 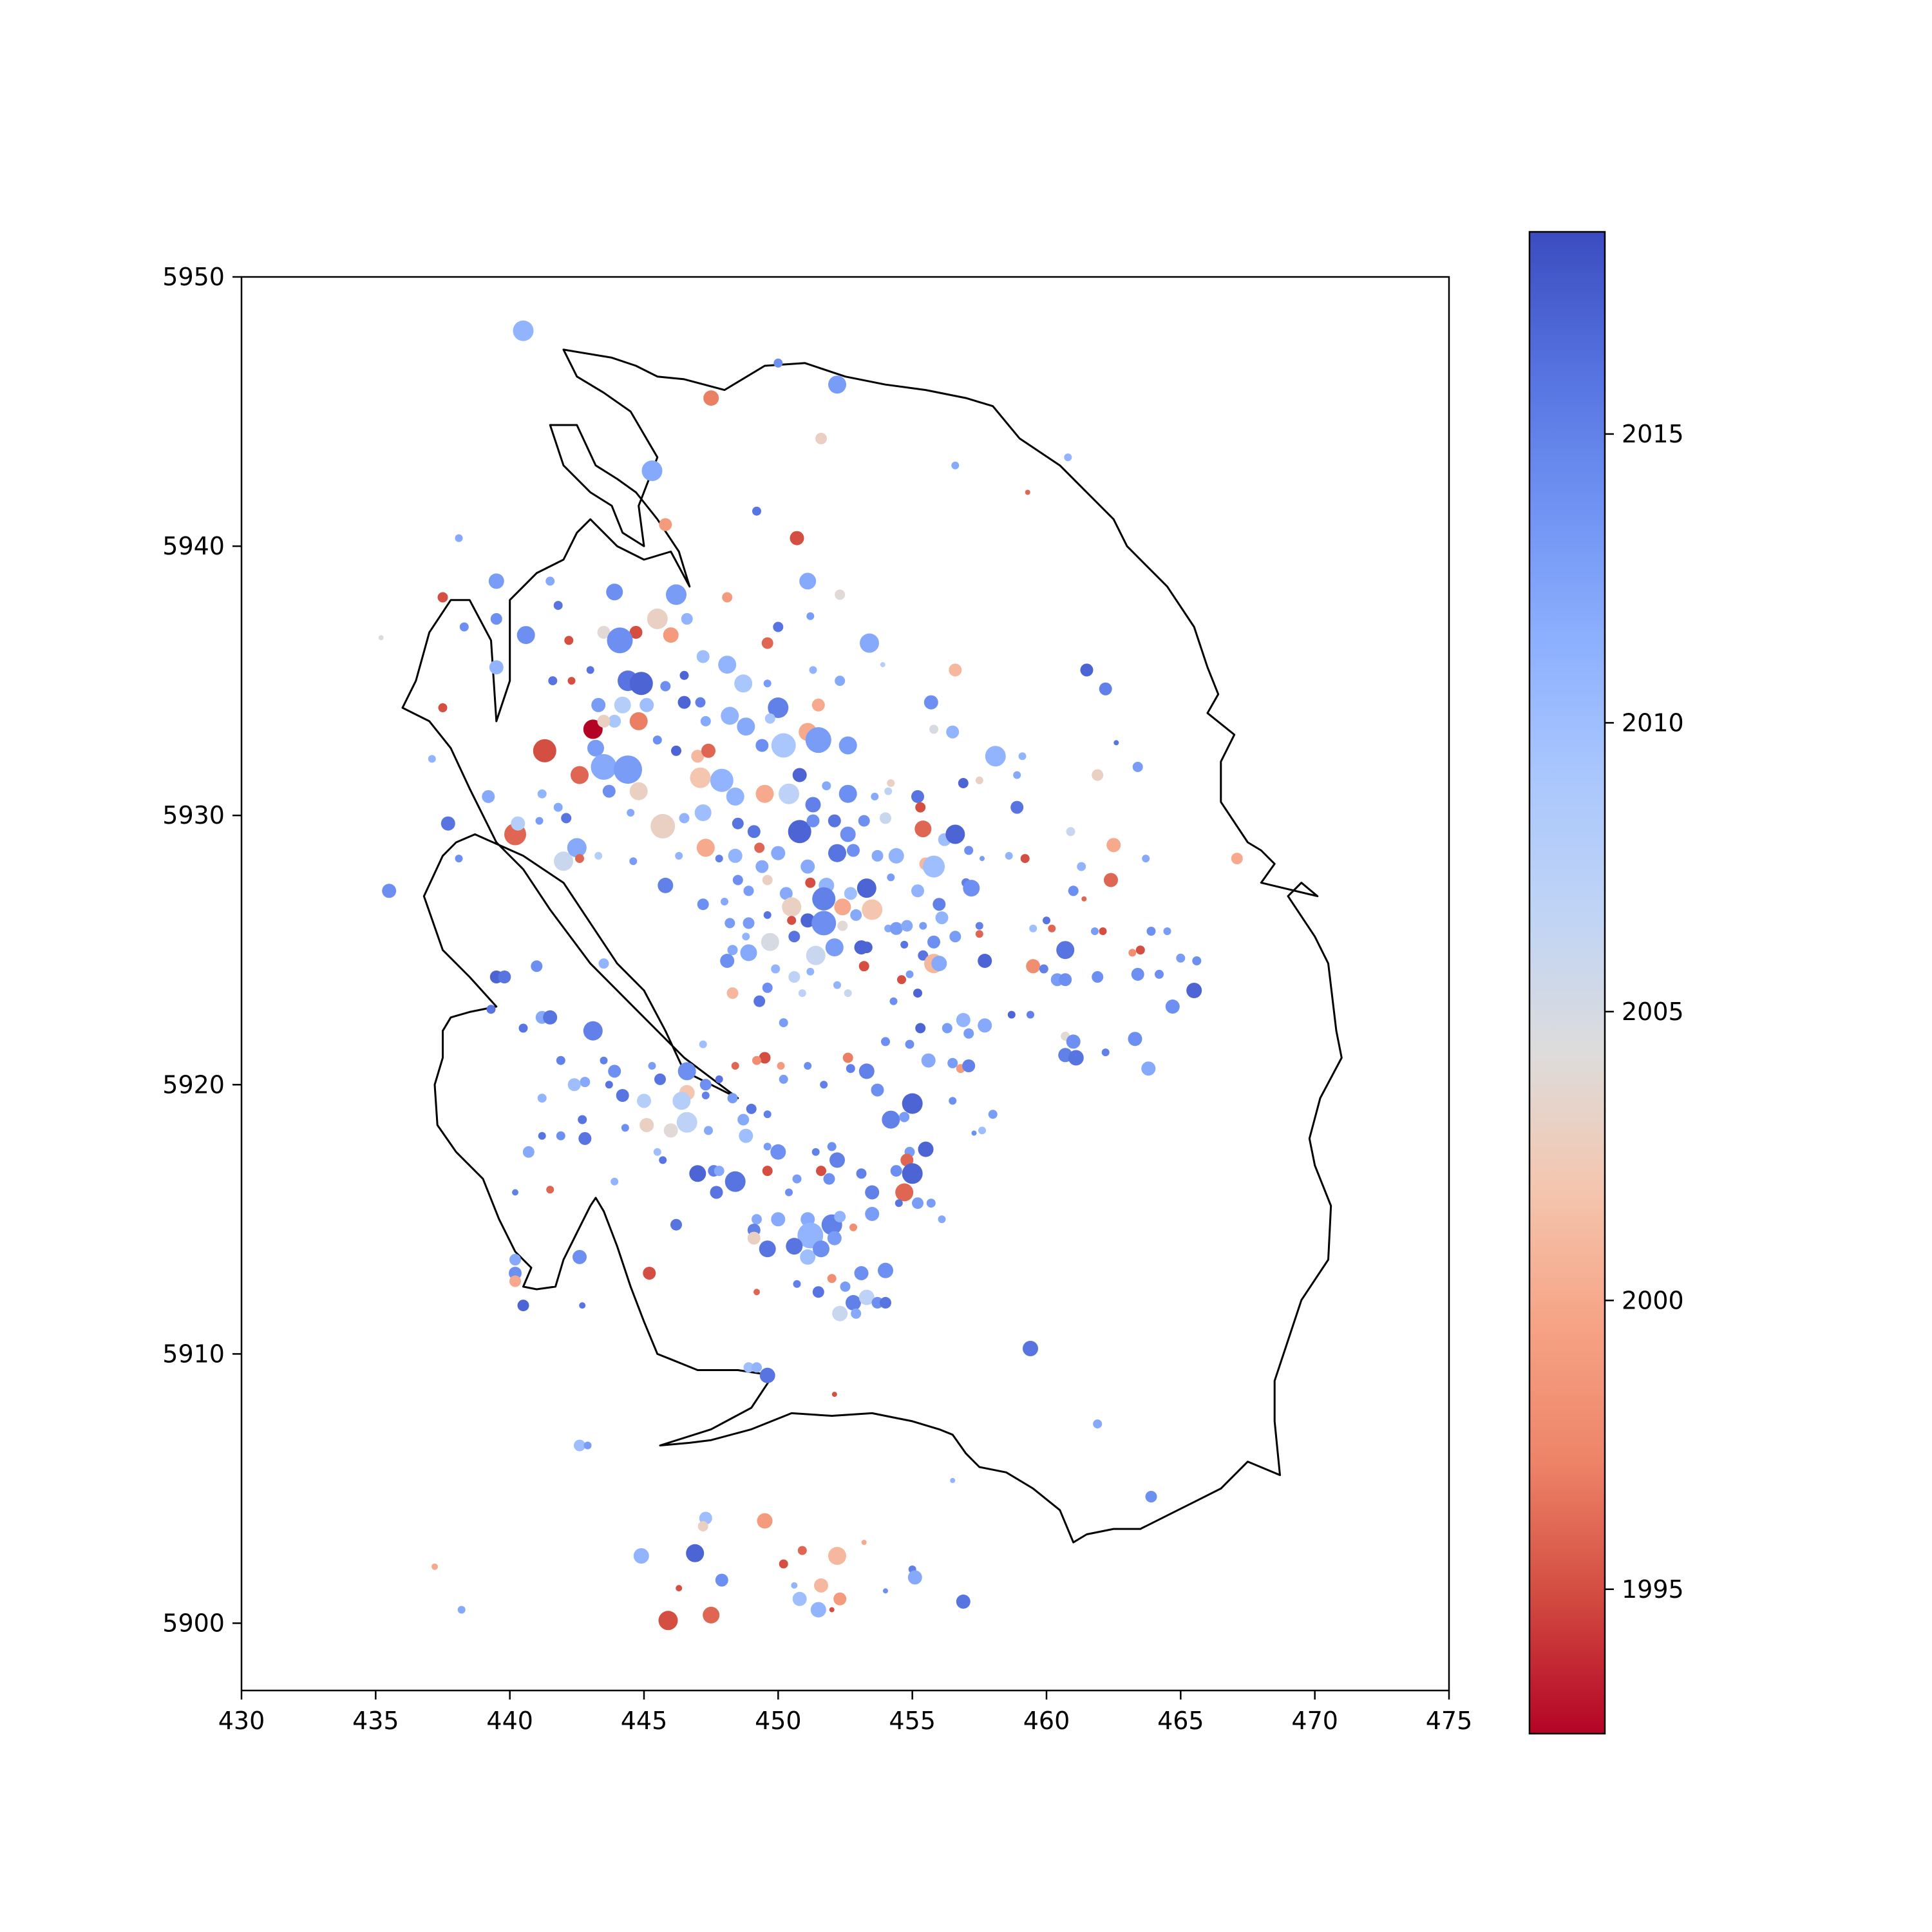 I want to click on colorbar-tick-label: 2015, so click(x=1653, y=434).